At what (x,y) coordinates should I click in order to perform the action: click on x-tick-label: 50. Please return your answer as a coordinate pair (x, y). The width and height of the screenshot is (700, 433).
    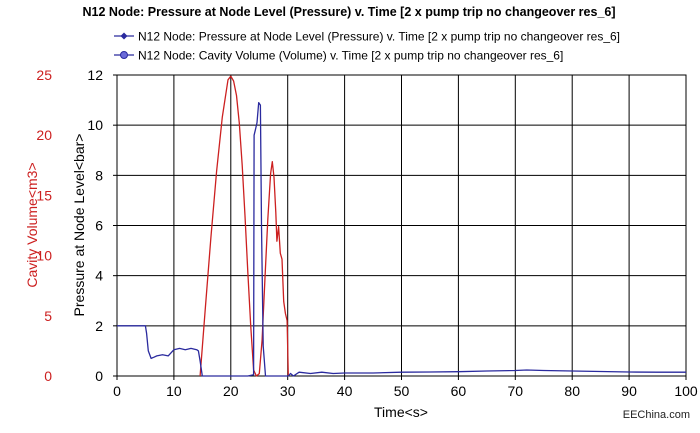
    Looking at the image, I should click on (402, 391).